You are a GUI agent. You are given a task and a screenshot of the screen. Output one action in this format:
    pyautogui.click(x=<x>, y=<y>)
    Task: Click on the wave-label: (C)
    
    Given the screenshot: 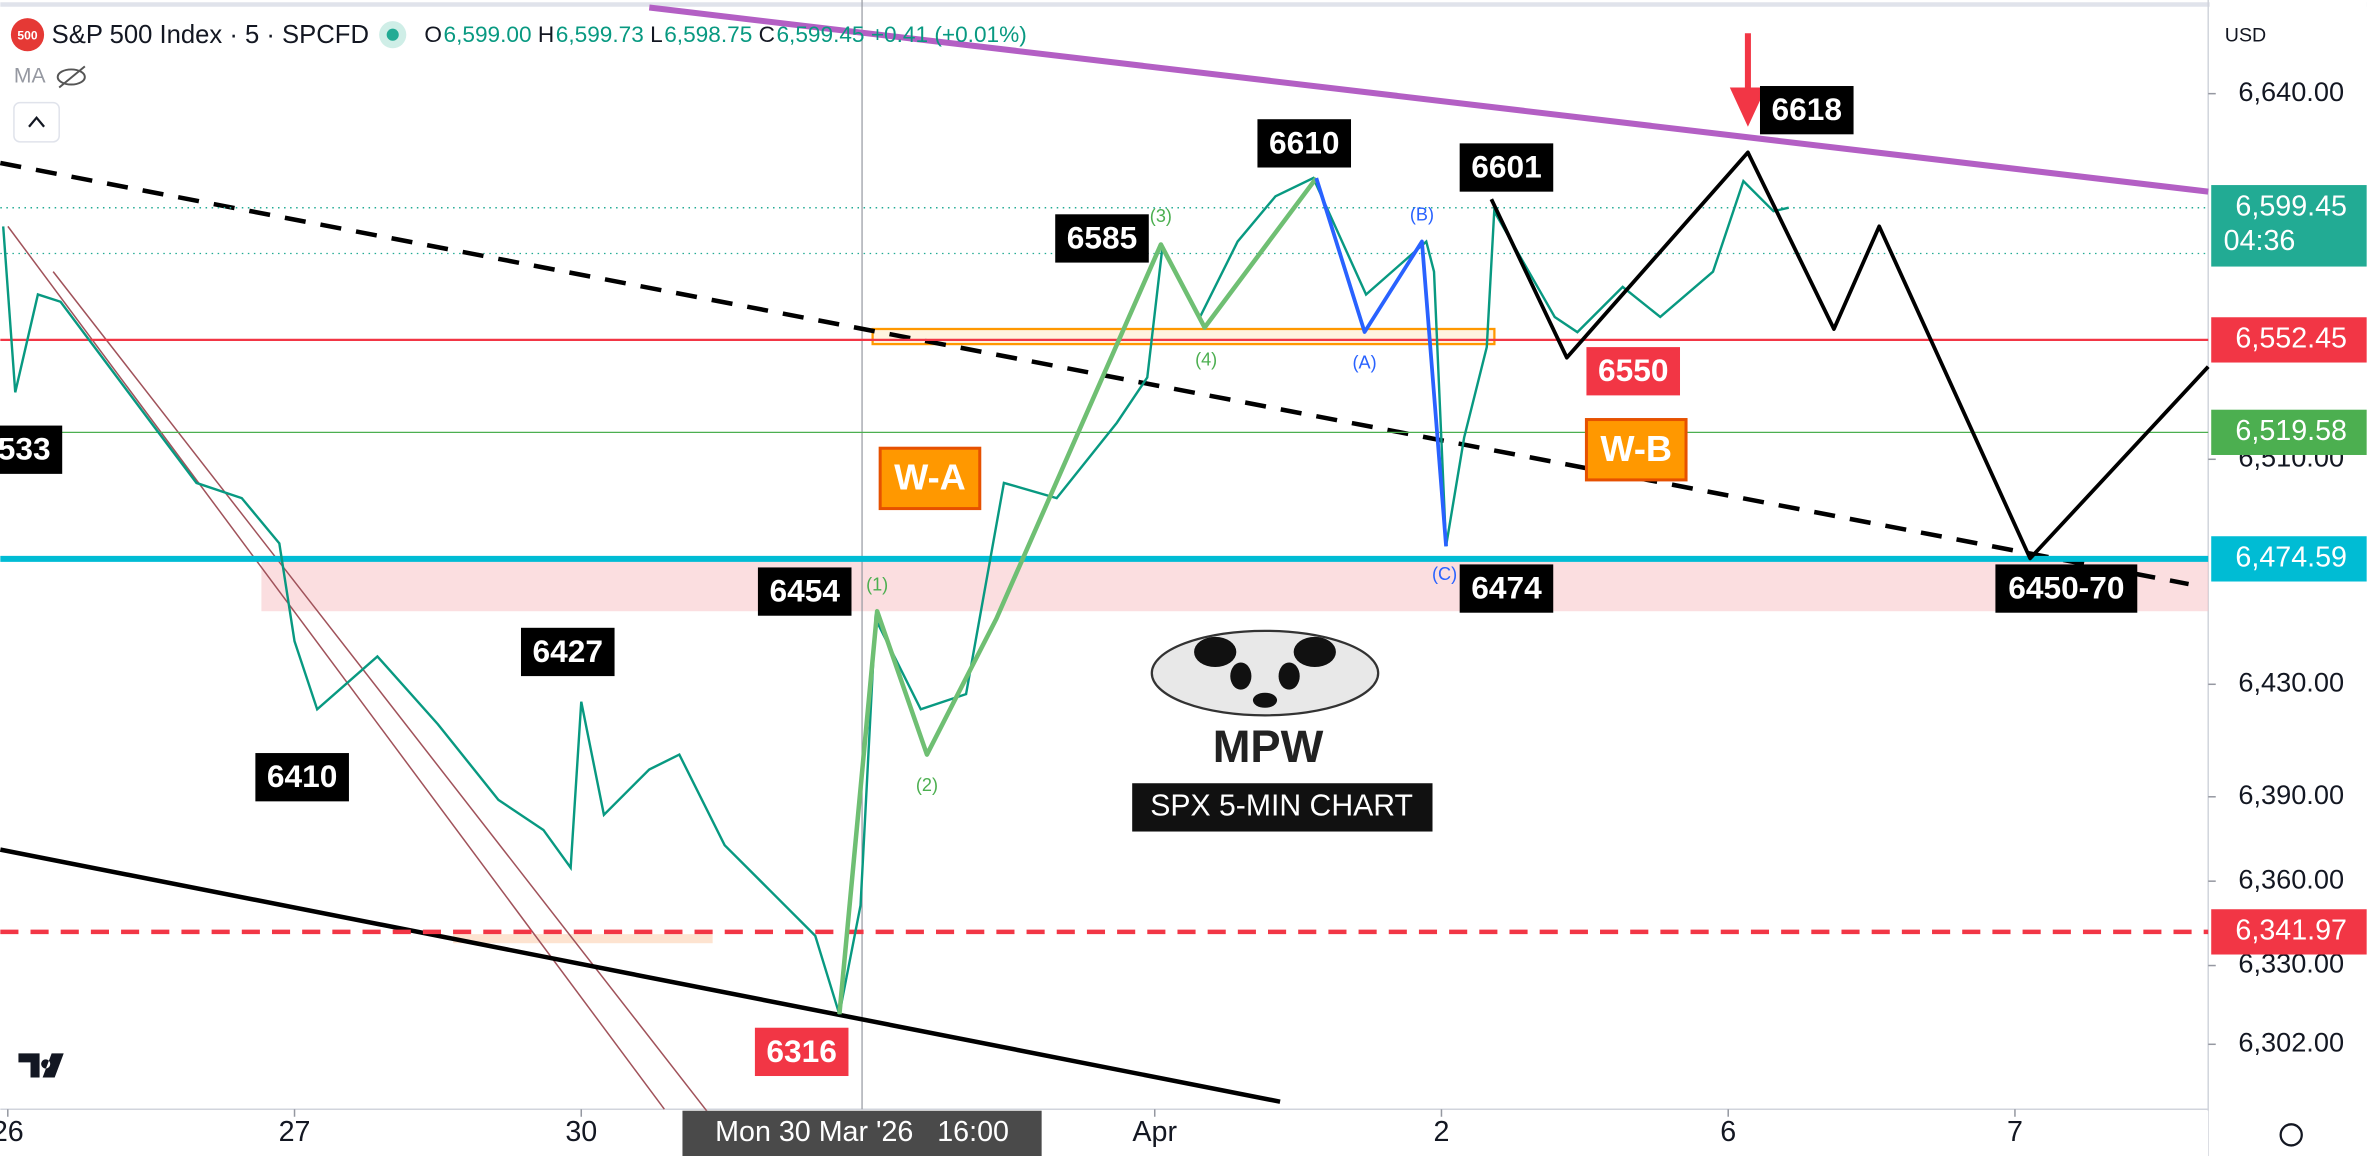 What is the action you would take?
    pyautogui.click(x=1444, y=574)
    